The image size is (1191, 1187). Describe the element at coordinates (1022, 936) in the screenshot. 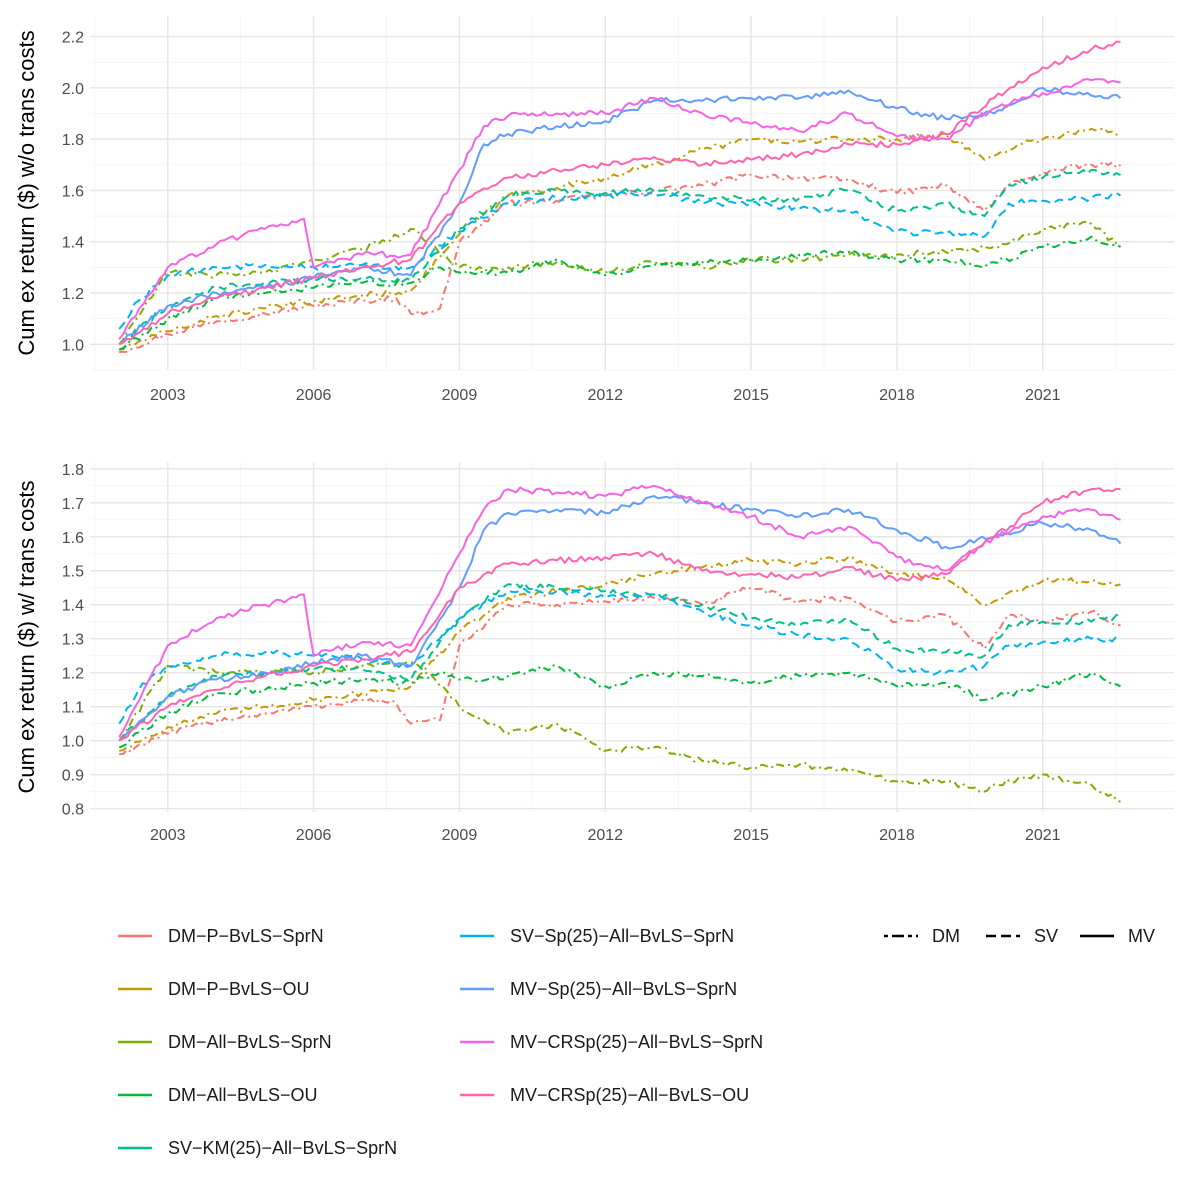

I see `legend-linetype-item: SV` at that location.